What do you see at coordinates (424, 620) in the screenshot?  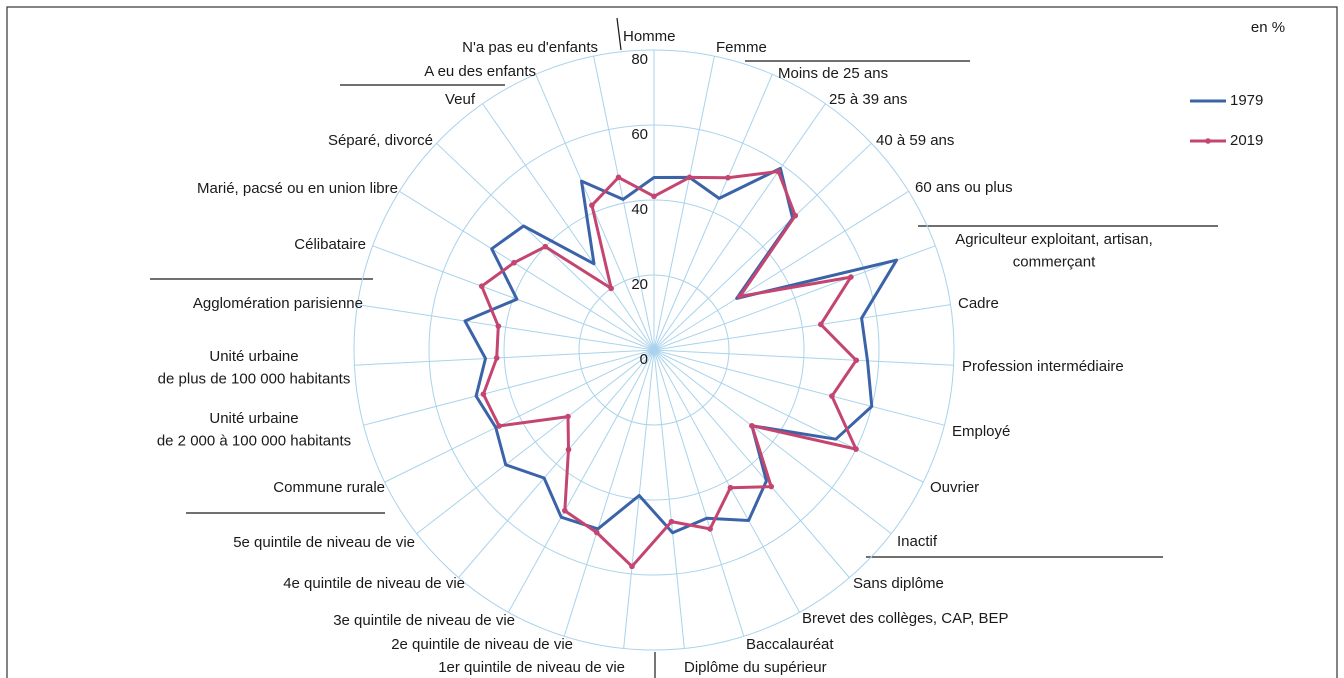 I see `category-label: 3e quintile de niveau de vie` at bounding box center [424, 620].